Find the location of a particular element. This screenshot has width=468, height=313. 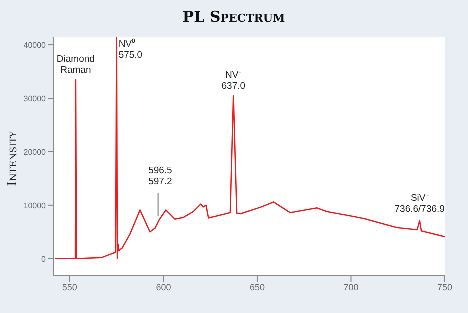

x-tick-label: 700 is located at coordinates (351, 287).